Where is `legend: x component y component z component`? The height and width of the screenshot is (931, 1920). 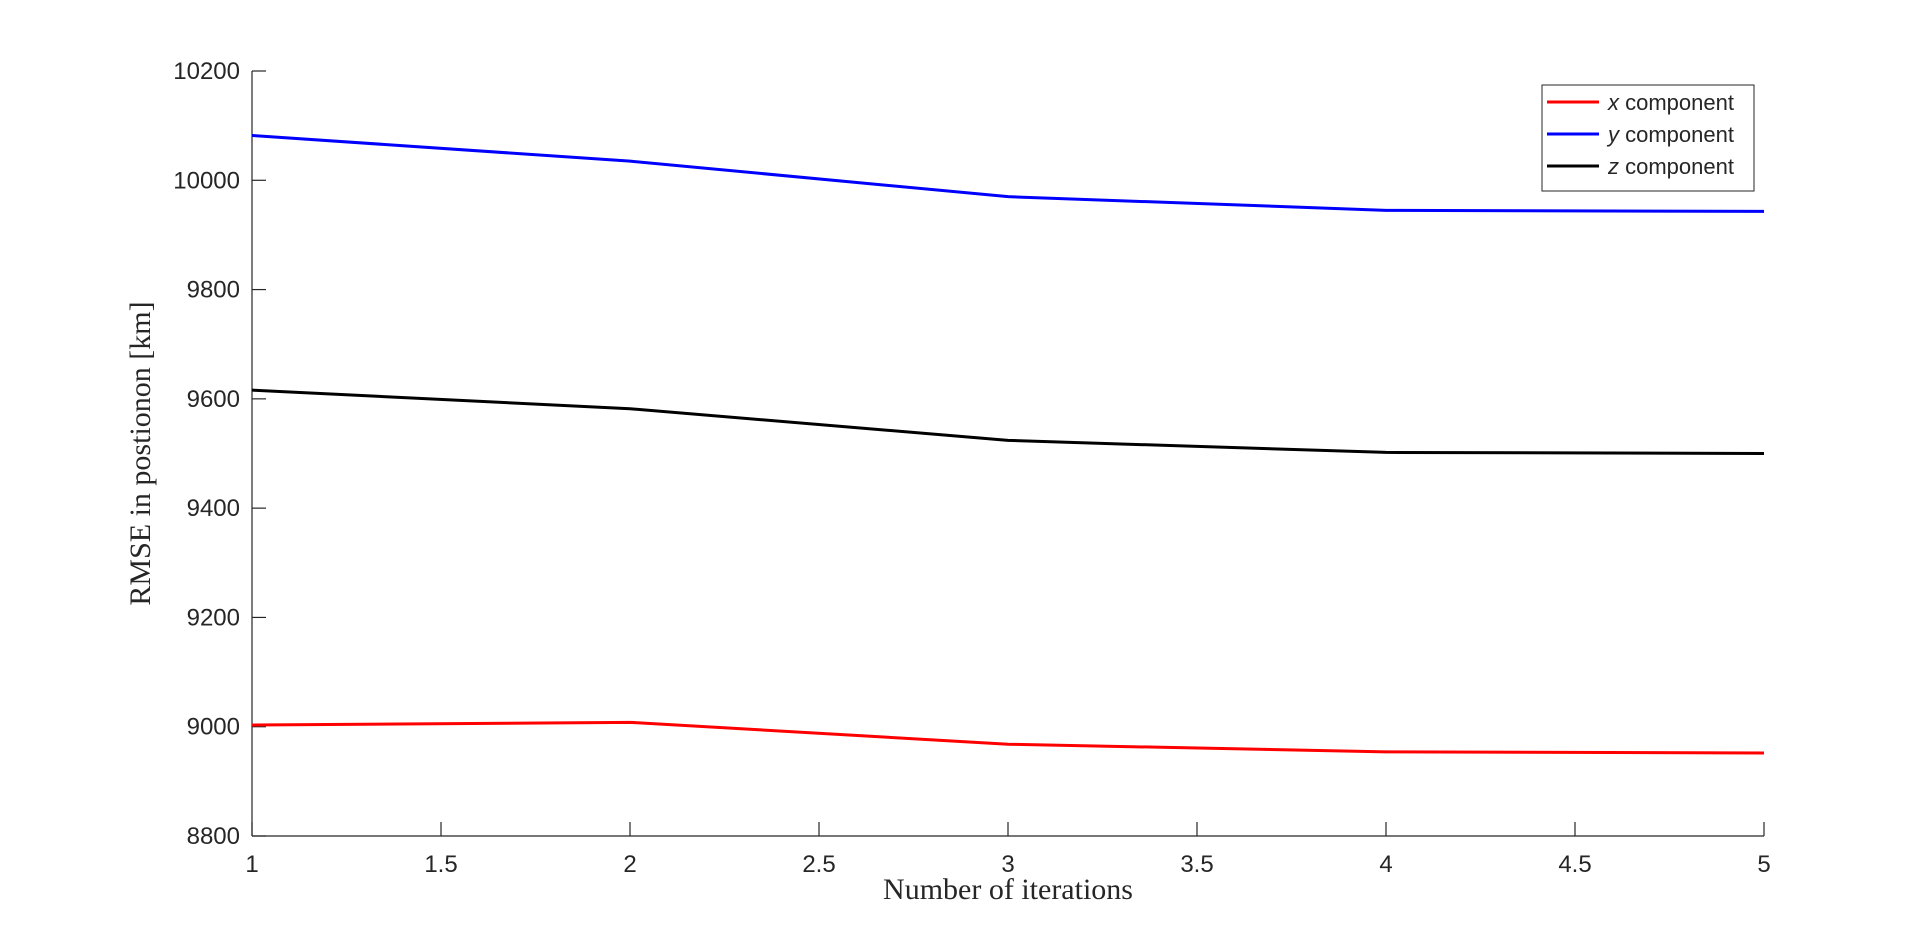
legend: x component y component z component is located at coordinates (1648, 138).